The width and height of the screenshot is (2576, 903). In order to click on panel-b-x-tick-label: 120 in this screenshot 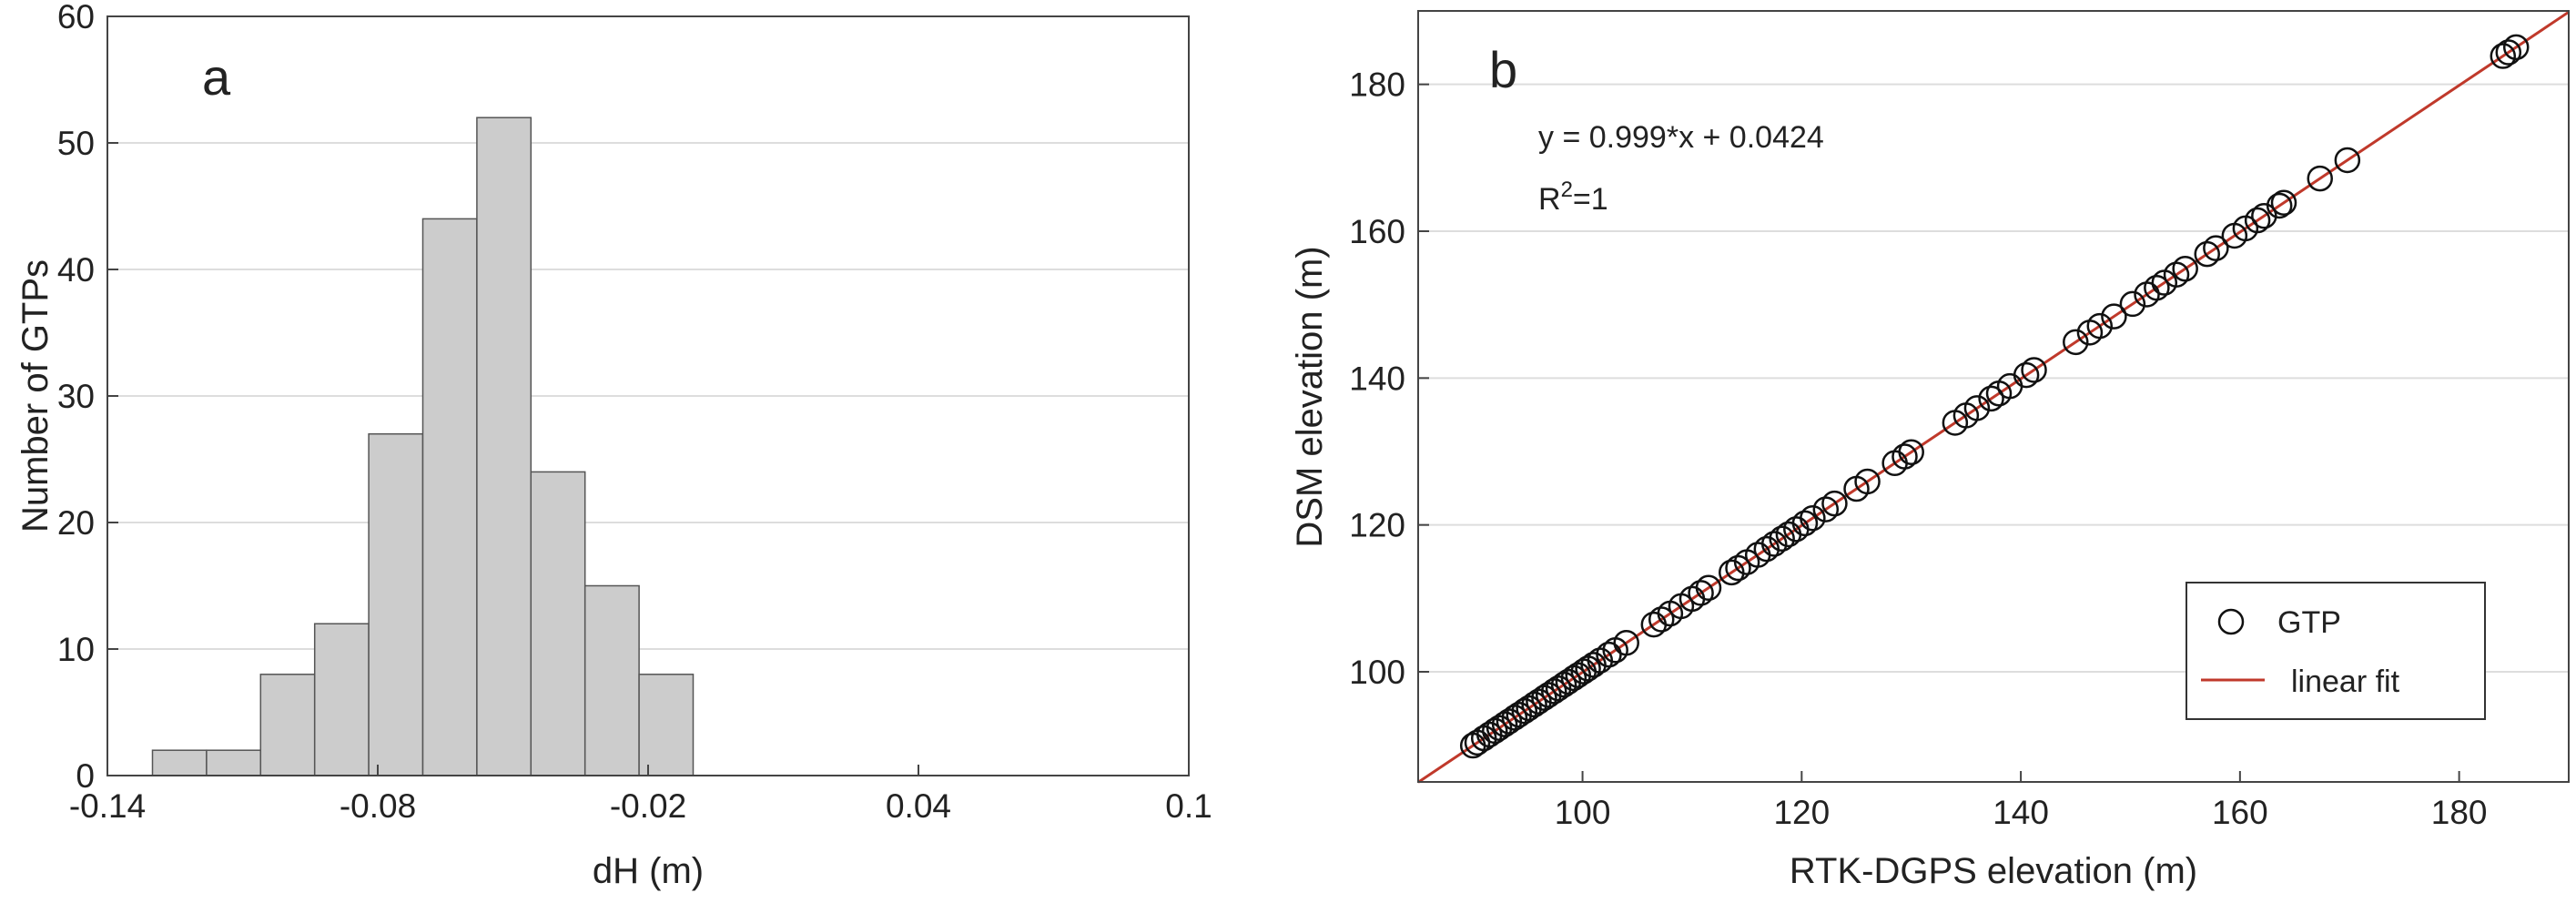, I will do `click(1801, 812)`.